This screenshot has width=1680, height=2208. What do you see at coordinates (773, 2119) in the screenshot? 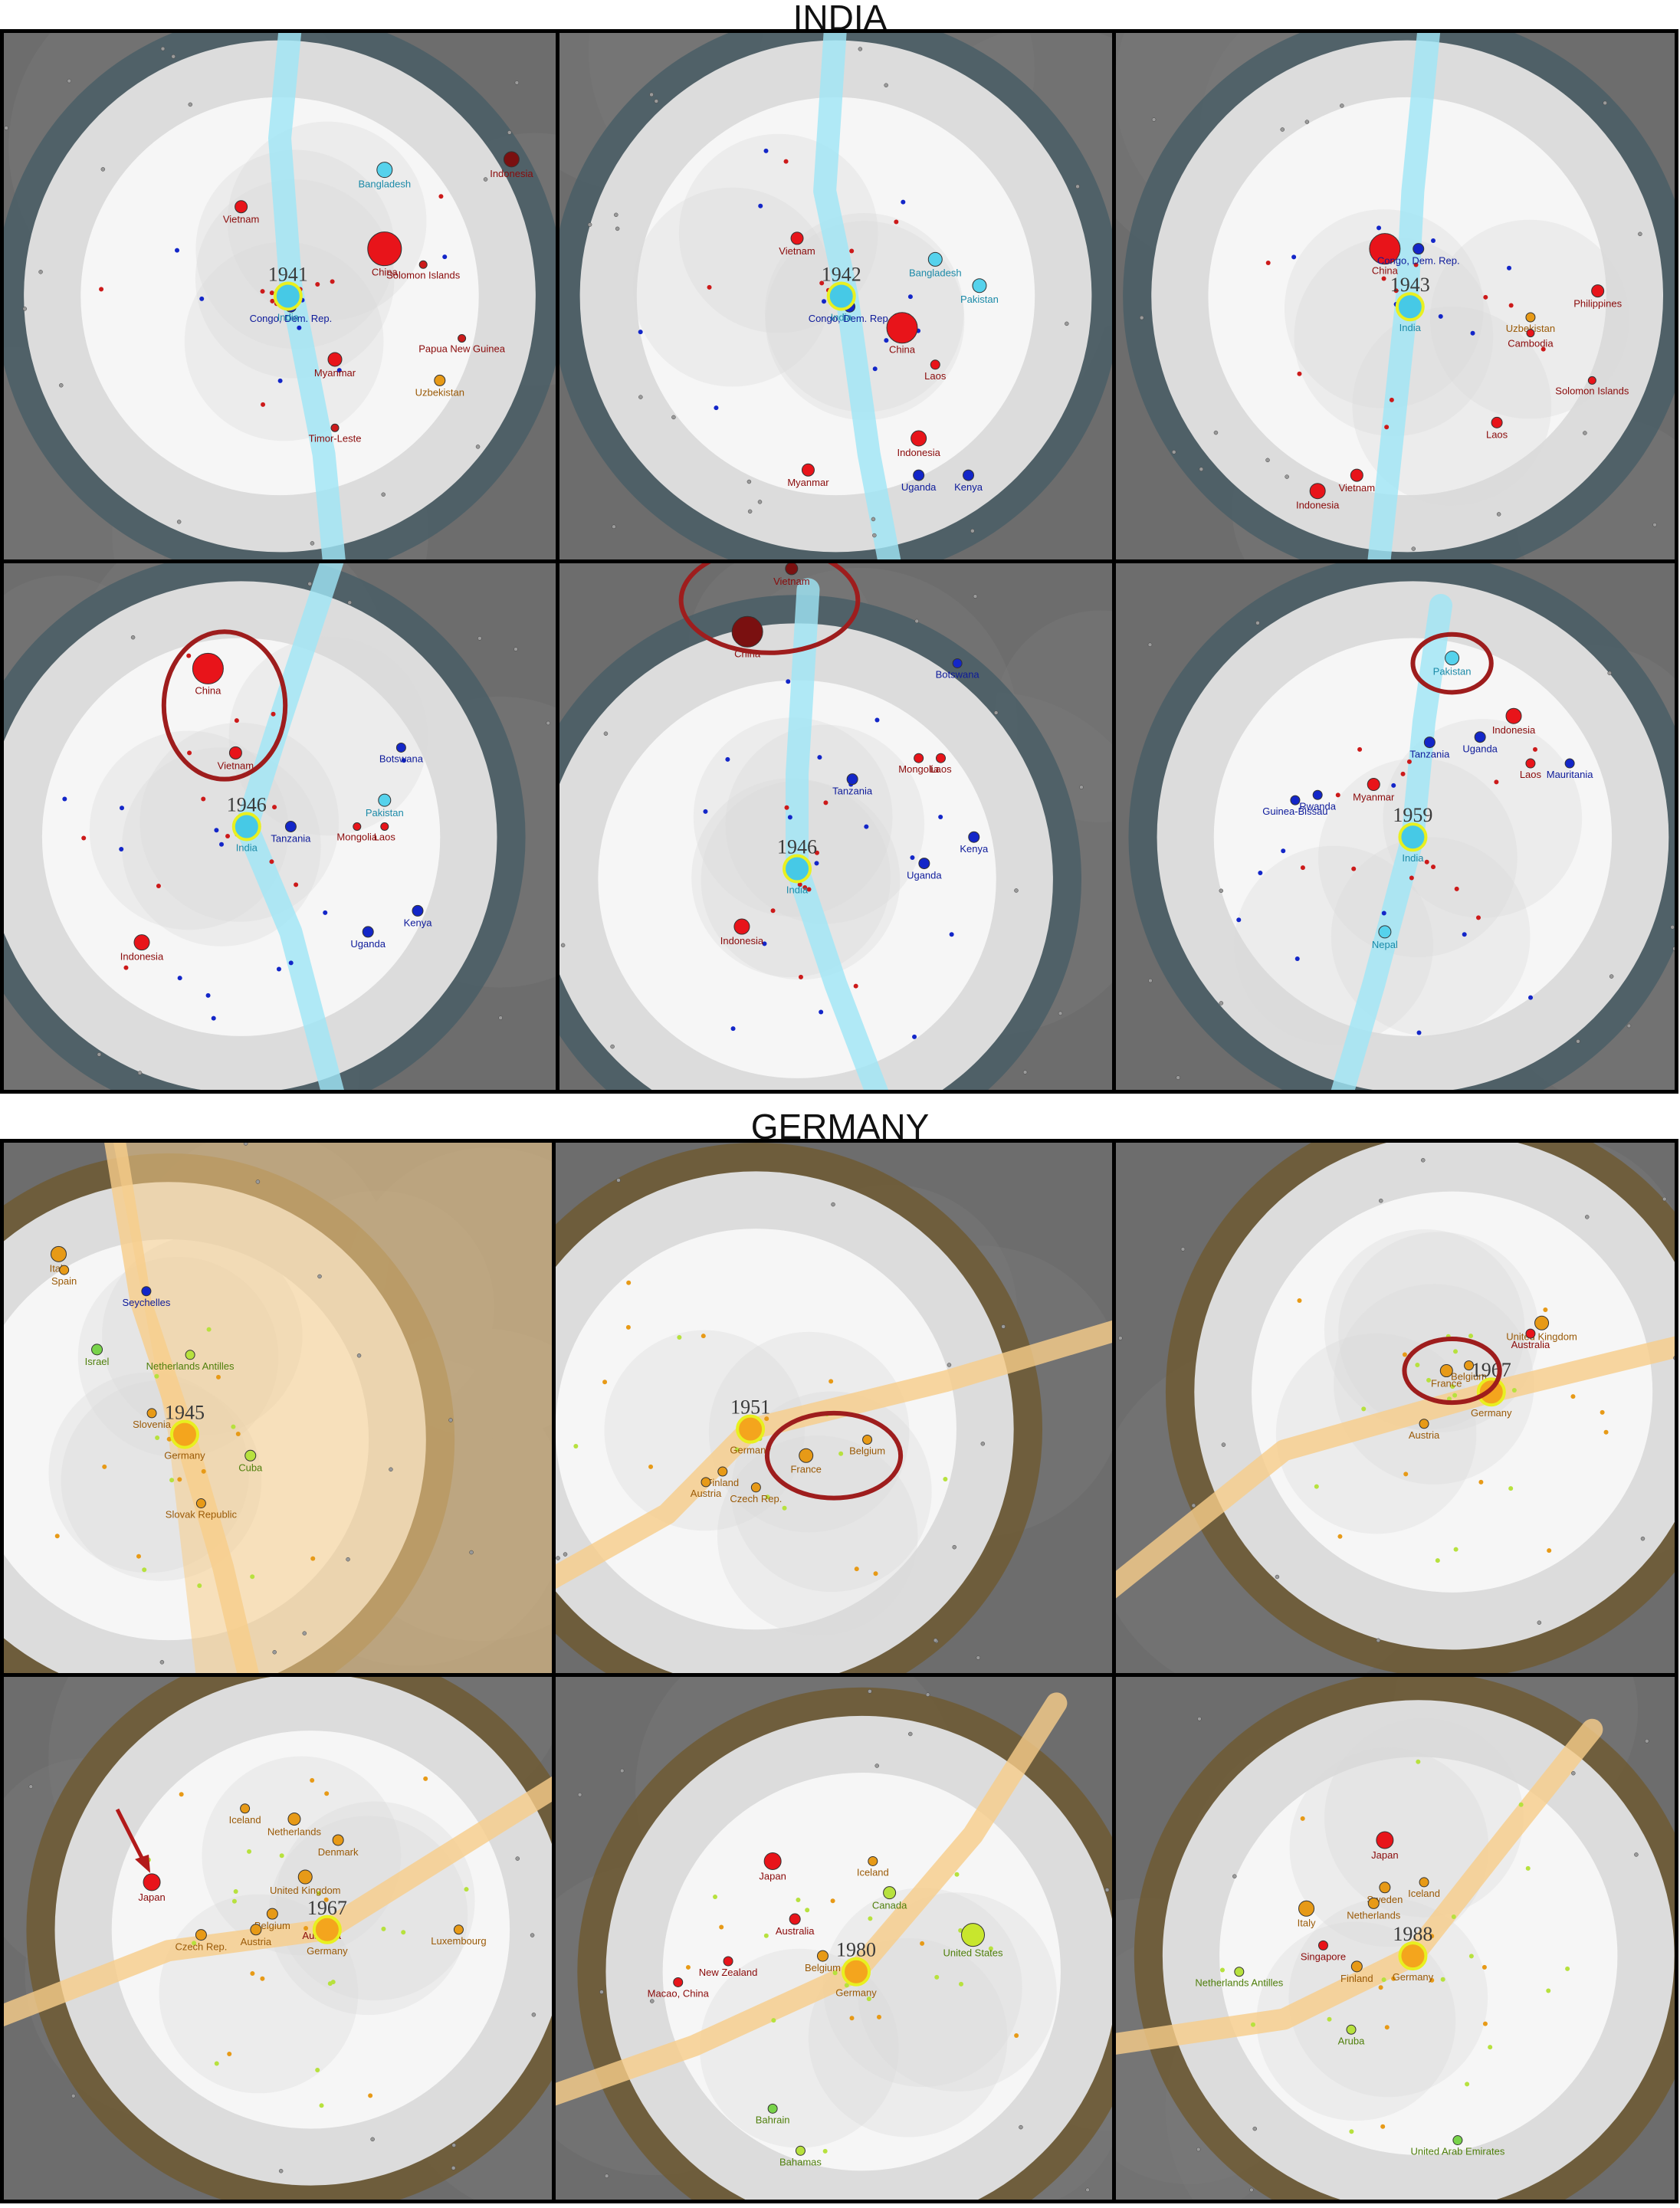
I see `country-label: Bahrain` at bounding box center [773, 2119].